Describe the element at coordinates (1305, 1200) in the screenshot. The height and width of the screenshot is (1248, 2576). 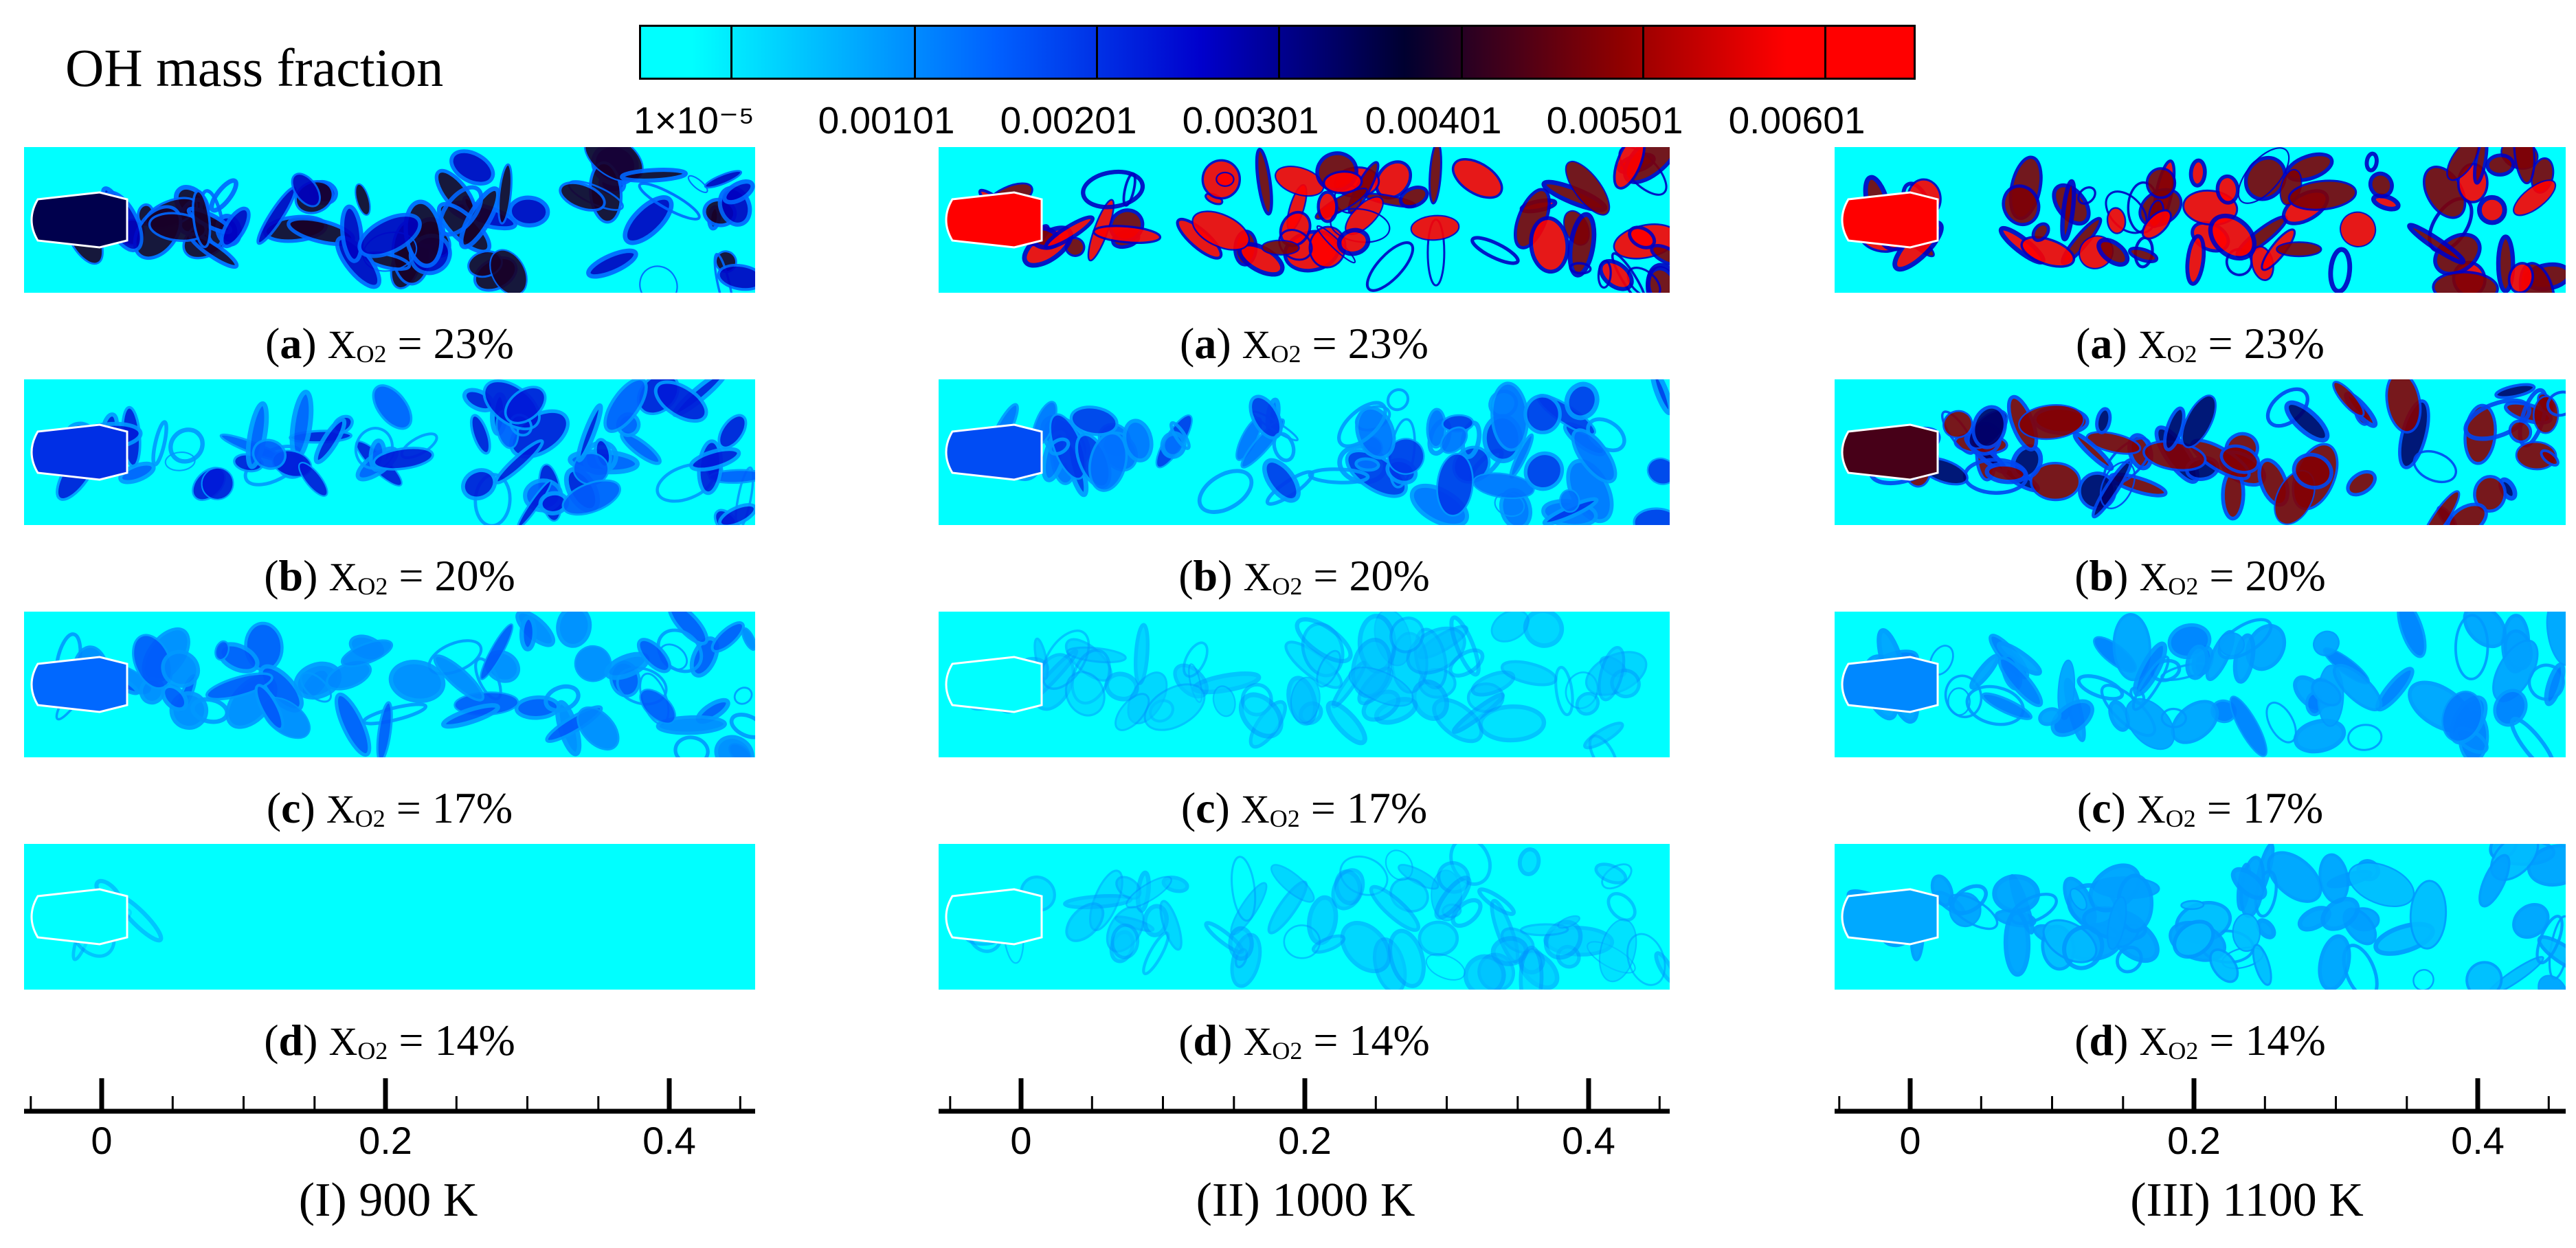
I see `column-label-2: (II) 1000 K` at that location.